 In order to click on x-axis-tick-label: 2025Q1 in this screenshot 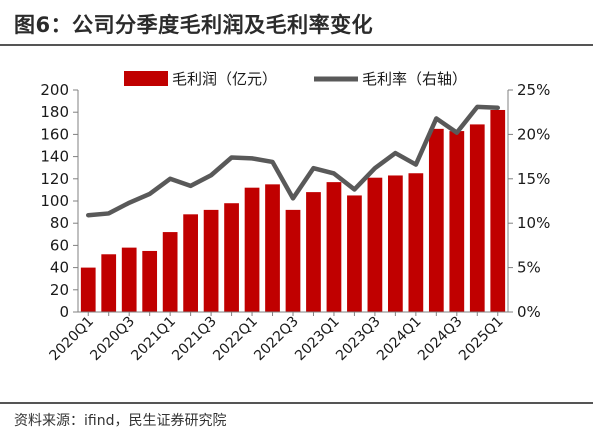, I will do `click(481, 339)`.